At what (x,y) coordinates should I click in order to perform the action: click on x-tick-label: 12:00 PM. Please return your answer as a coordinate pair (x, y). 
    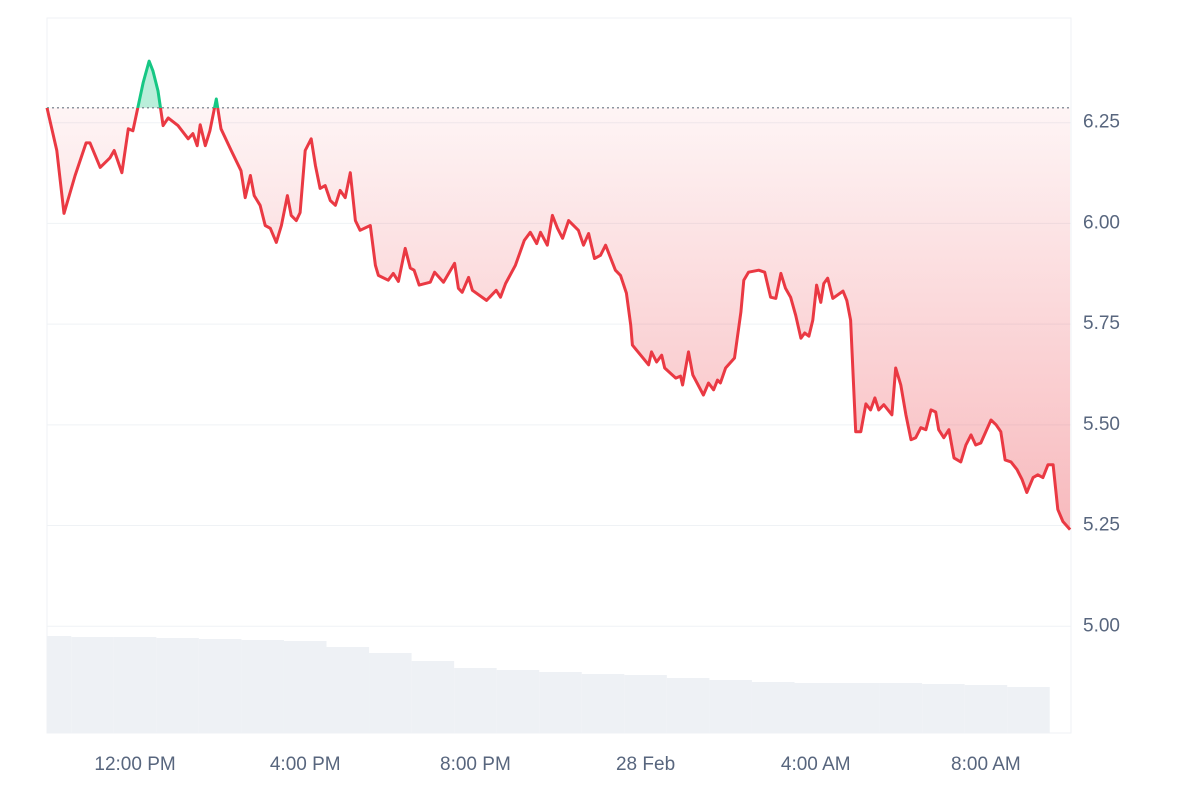
    Looking at the image, I should click on (134, 764).